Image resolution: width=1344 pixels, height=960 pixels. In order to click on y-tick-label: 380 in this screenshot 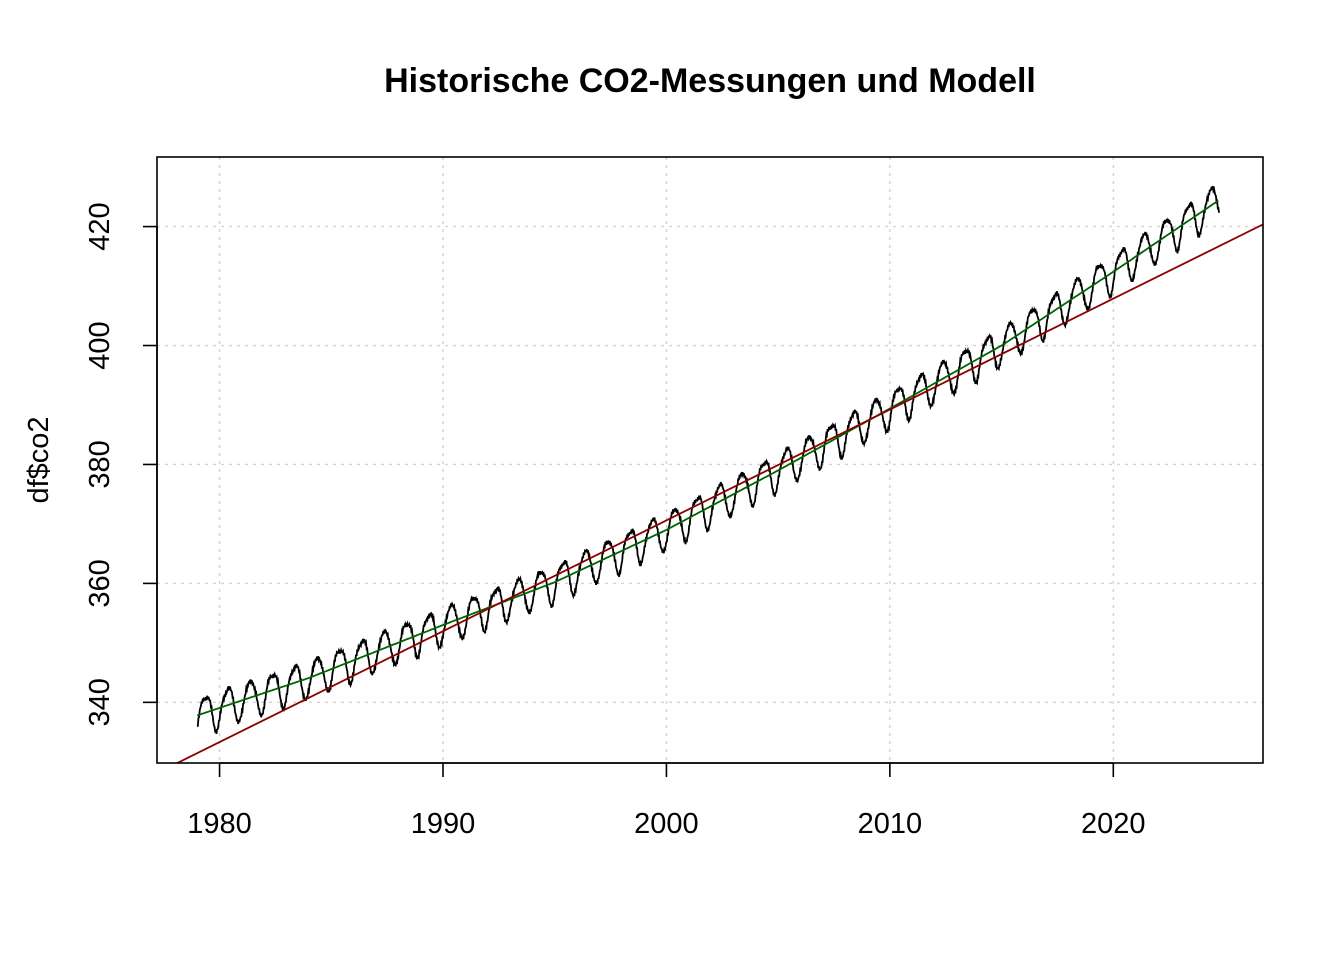, I will do `click(100, 464)`.